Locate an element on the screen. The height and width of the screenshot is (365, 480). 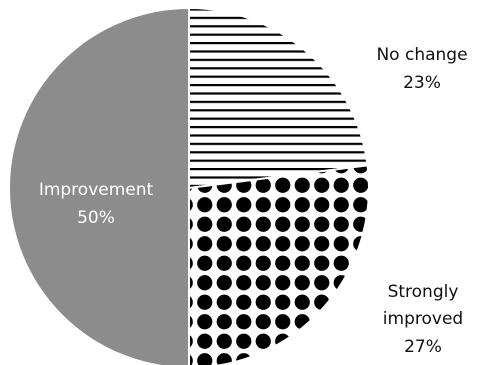
slice-label-no-change: No change is located at coordinates (421, 55).